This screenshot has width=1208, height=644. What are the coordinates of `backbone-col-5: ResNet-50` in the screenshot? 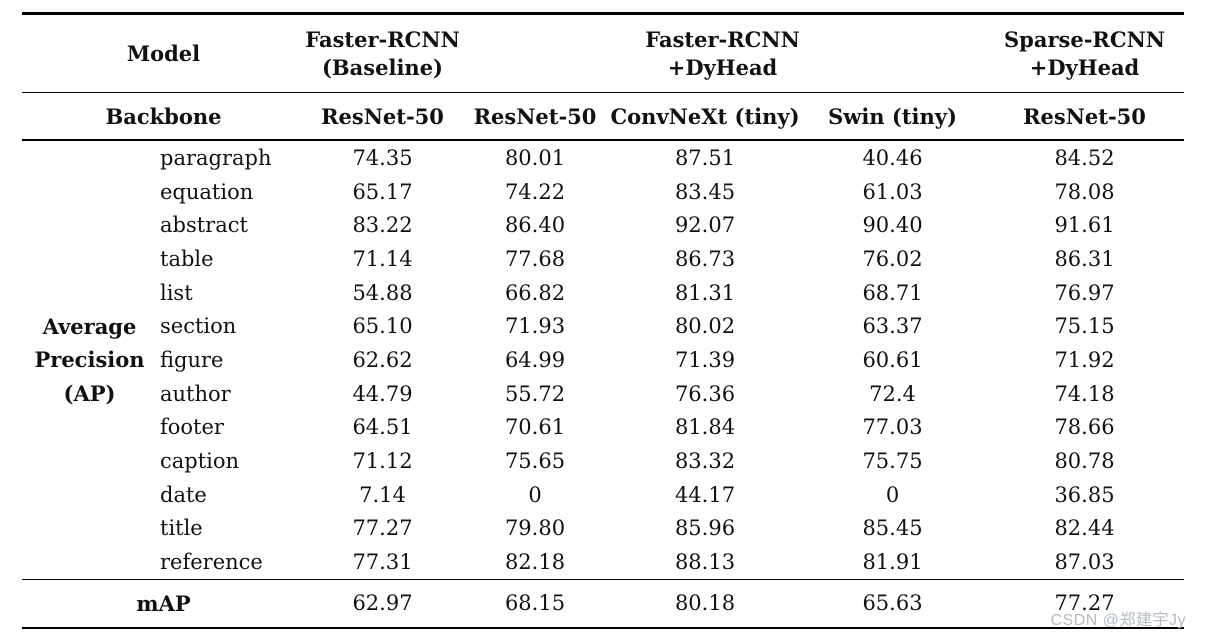 It's located at (1084, 116).